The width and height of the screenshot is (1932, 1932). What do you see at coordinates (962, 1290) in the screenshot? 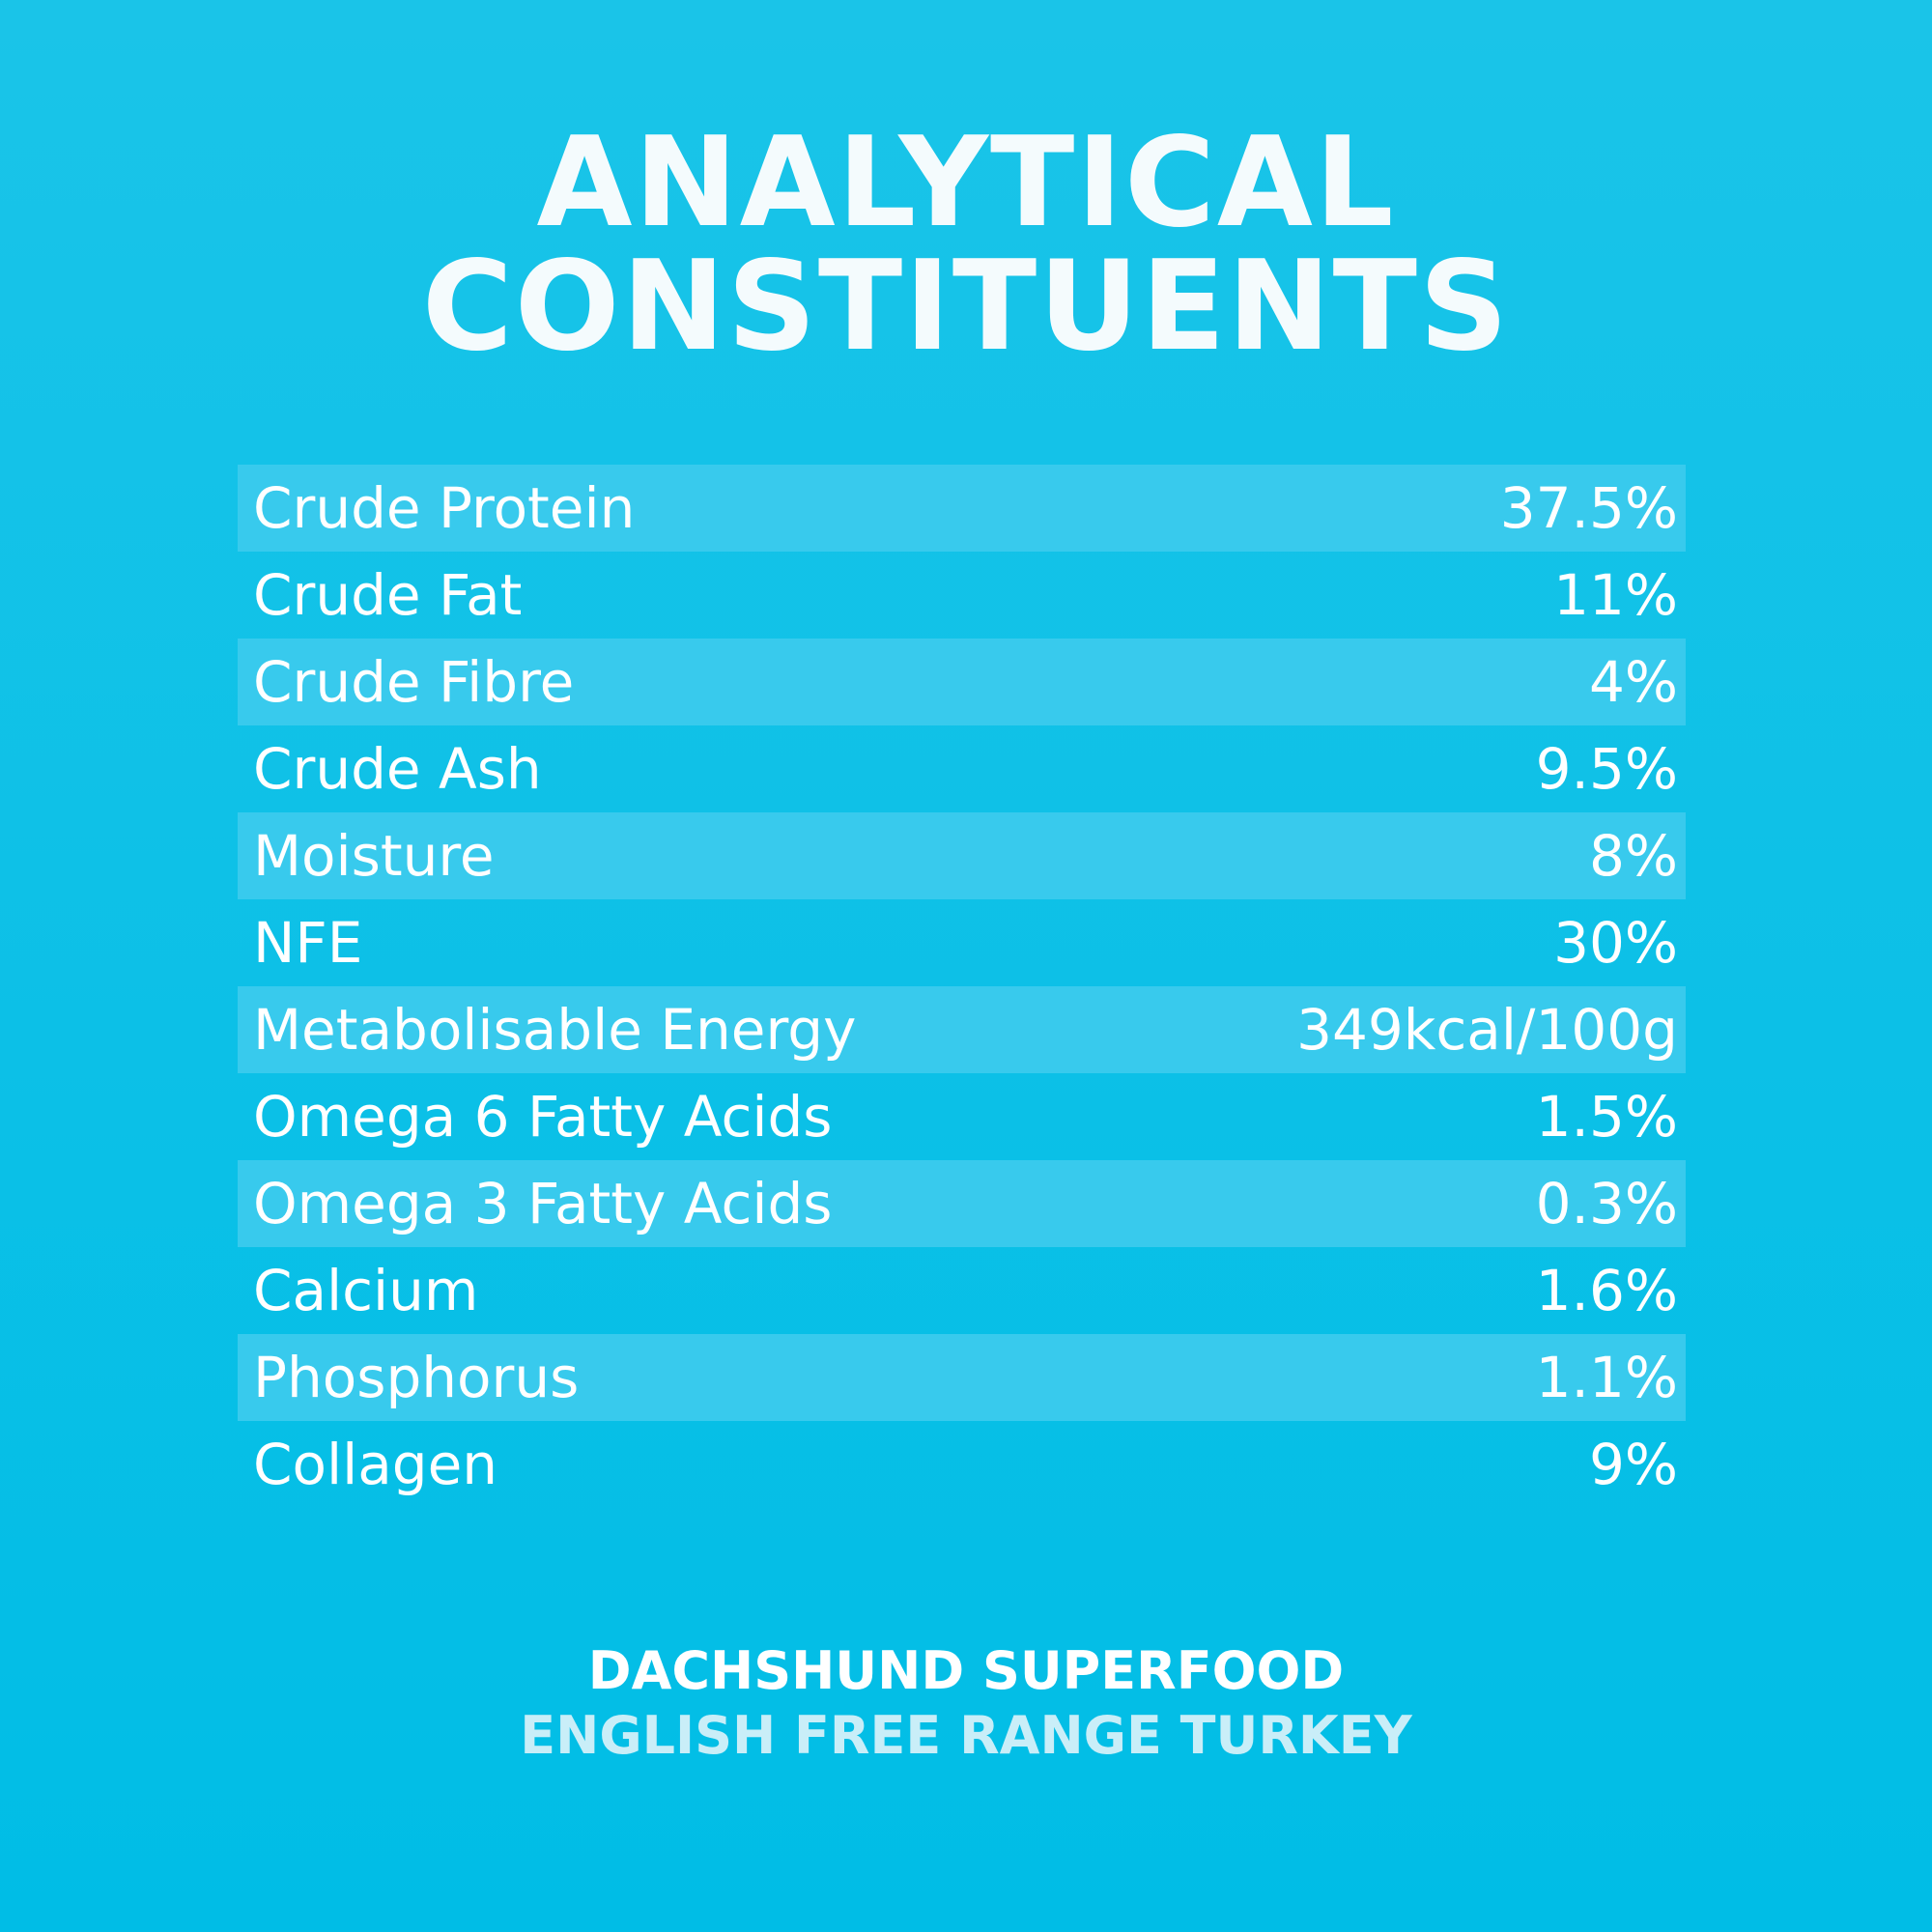
I see `table-row: Calcium 1.6%` at bounding box center [962, 1290].